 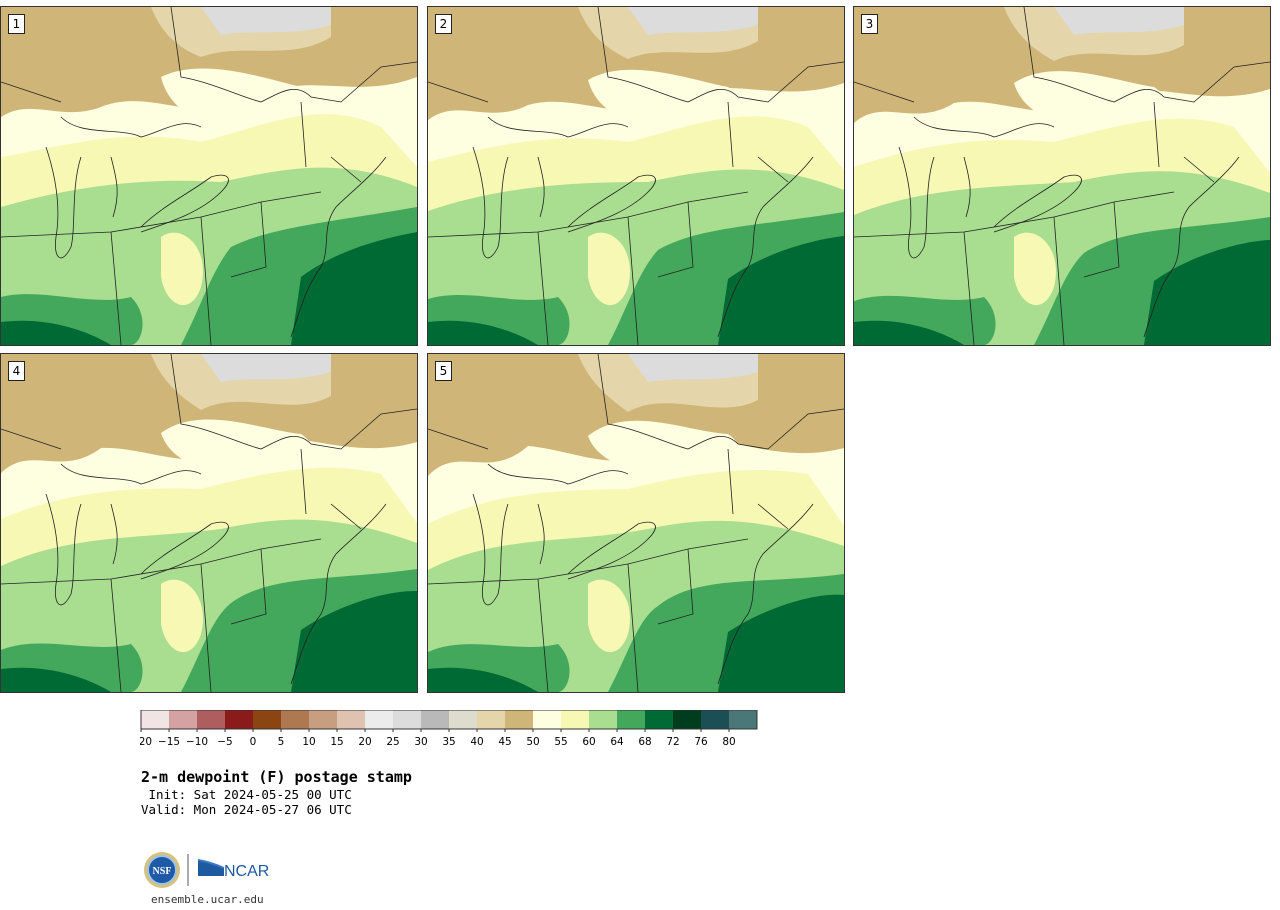 What do you see at coordinates (364, 742) in the screenshot?
I see `colorbar-tick-label: 20` at bounding box center [364, 742].